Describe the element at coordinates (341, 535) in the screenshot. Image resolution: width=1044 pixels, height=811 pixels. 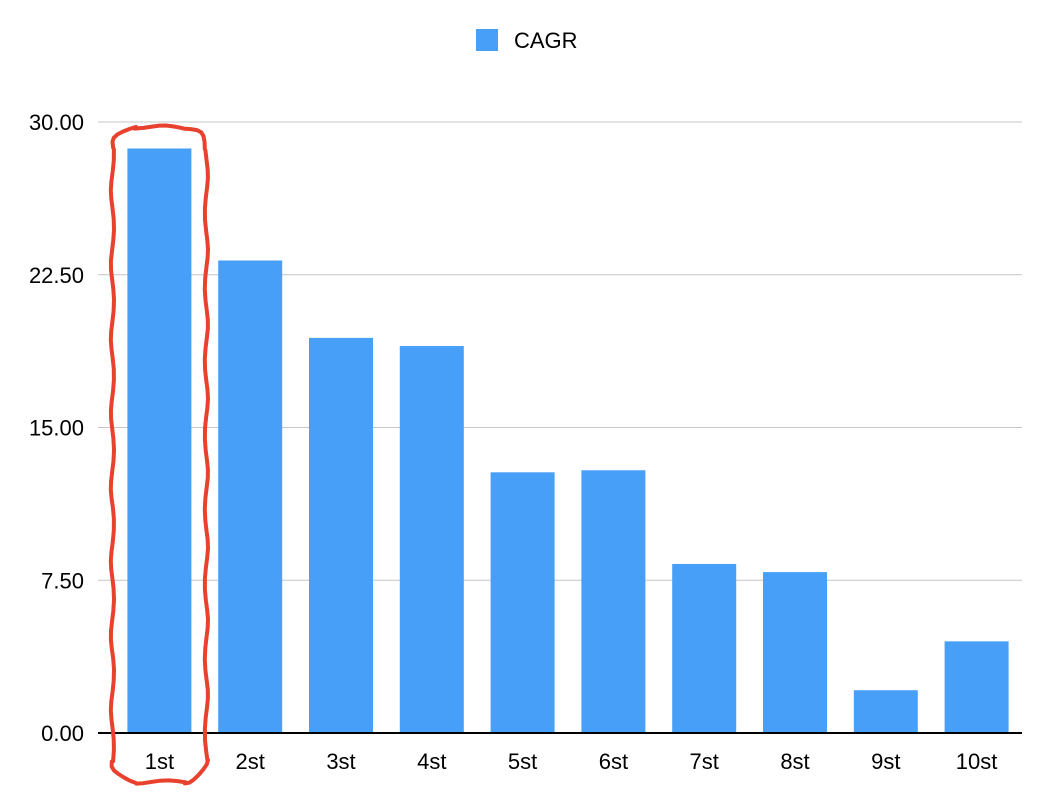
I see `bar-3st` at that location.